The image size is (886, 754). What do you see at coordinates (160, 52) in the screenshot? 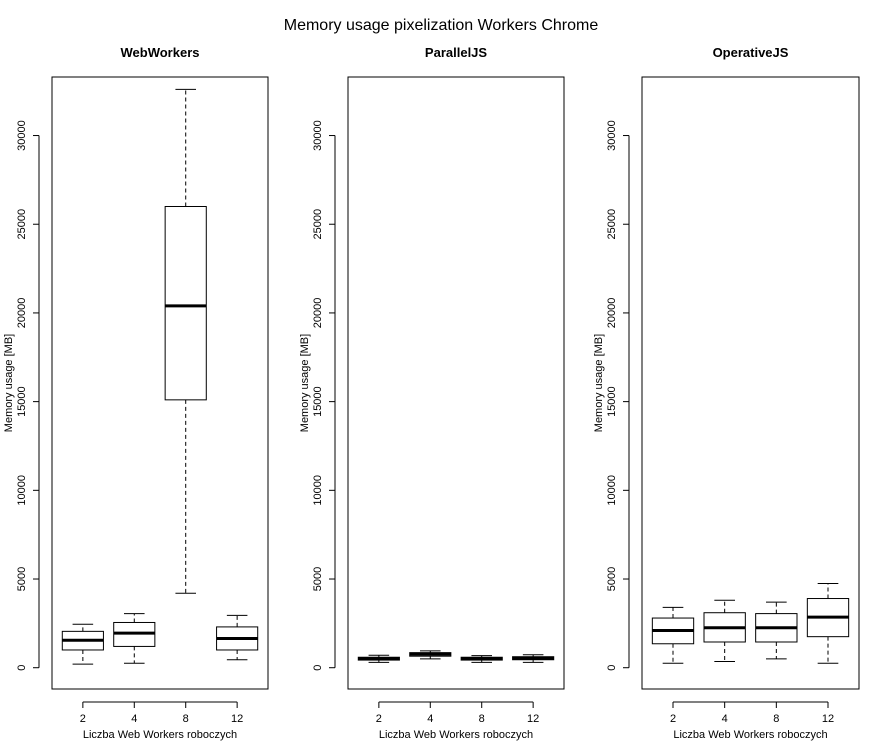
I see `panel-title: WebWorkers` at bounding box center [160, 52].